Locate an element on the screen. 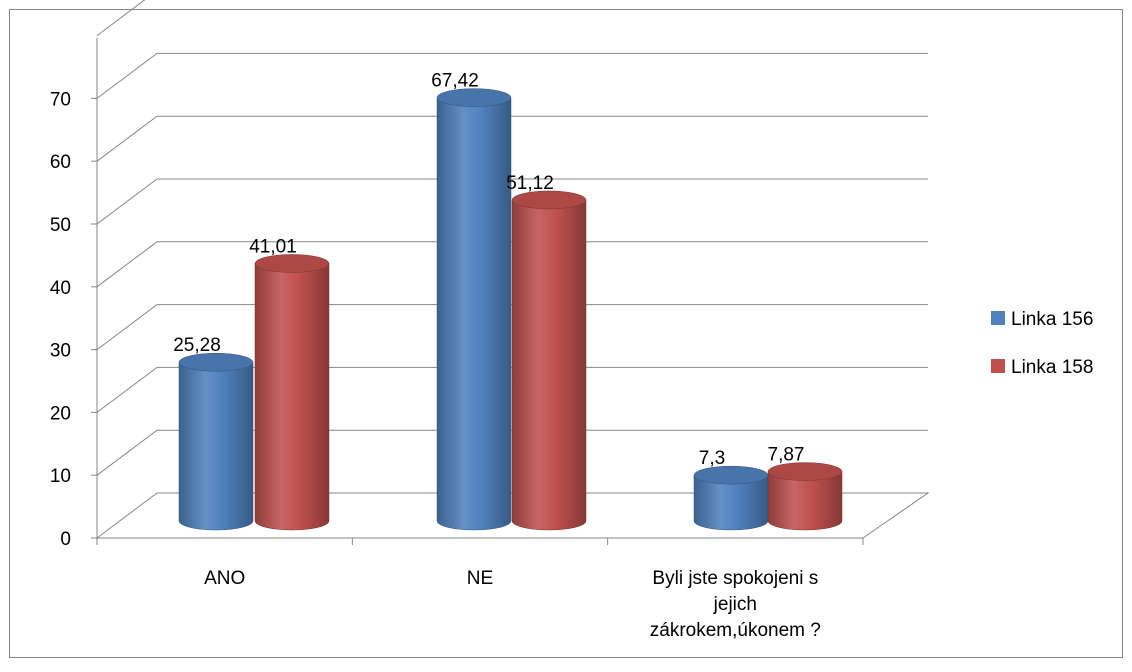  data-label: 67,42 is located at coordinates (455, 81).